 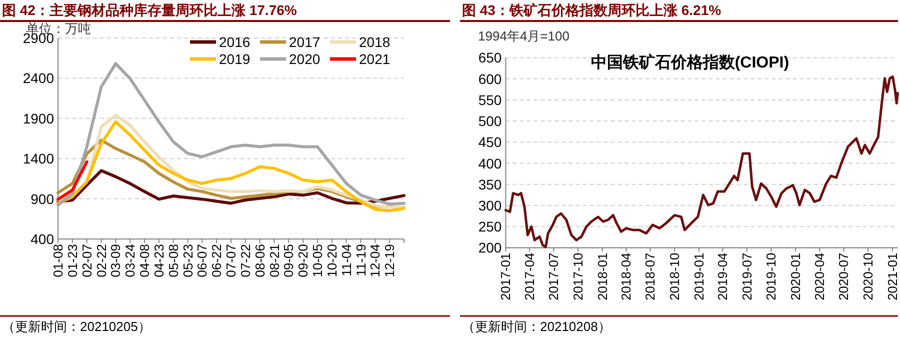 What do you see at coordinates (202, 261) in the screenshot?
I see `x-tick-label: 06-07` at bounding box center [202, 261].